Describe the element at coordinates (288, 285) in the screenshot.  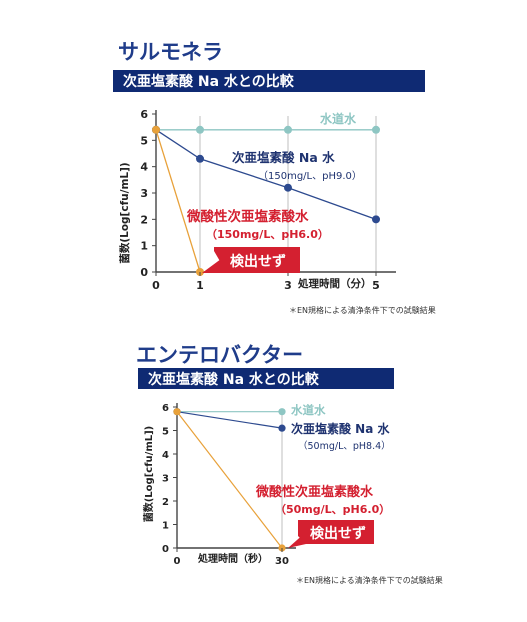
I see `x-tick-label: 3` at that location.